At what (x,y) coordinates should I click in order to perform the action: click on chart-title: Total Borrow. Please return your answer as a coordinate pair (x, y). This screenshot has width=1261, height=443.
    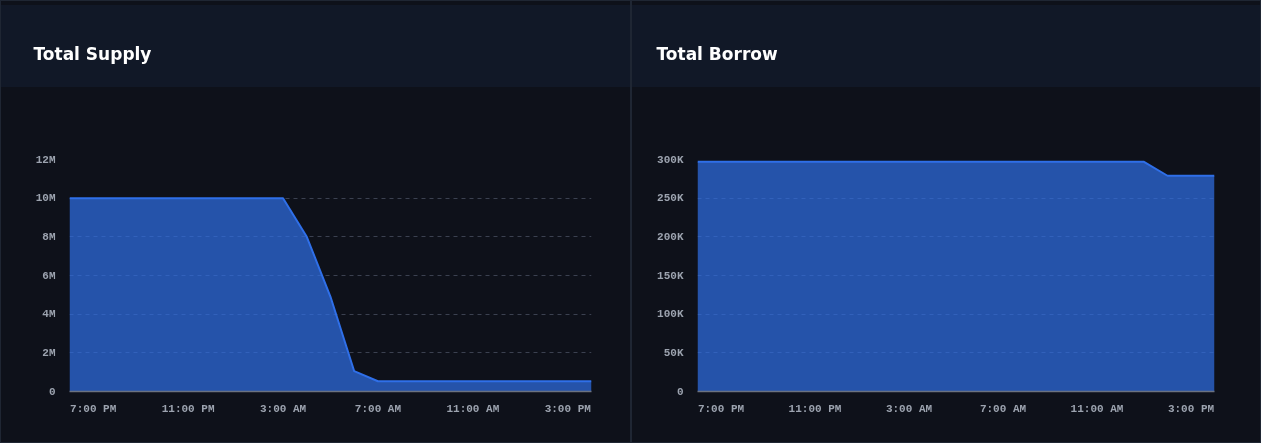
    Looking at the image, I should click on (717, 53).